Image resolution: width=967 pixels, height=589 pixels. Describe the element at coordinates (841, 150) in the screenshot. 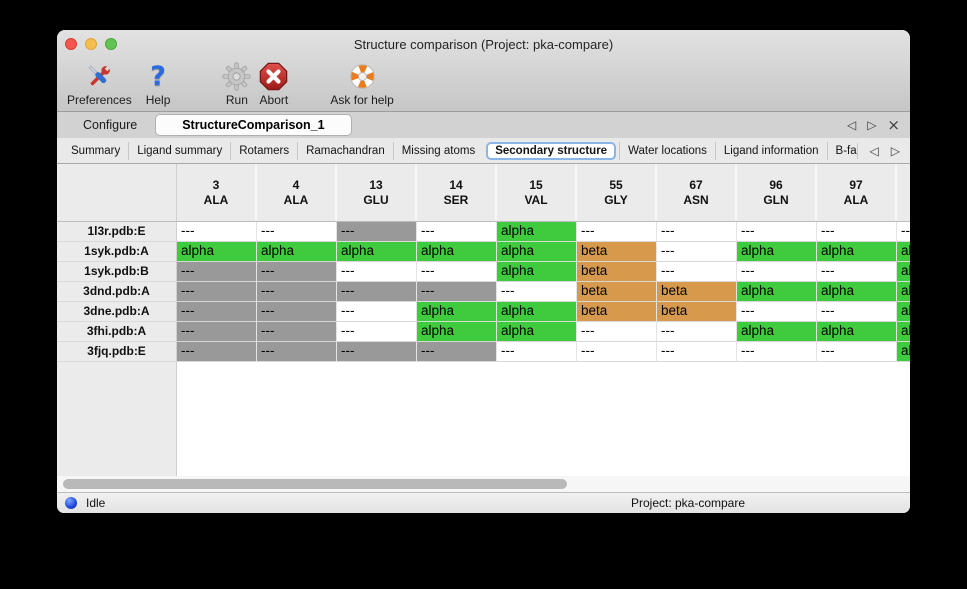

I see `tab-b-factors: B-factors` at that location.